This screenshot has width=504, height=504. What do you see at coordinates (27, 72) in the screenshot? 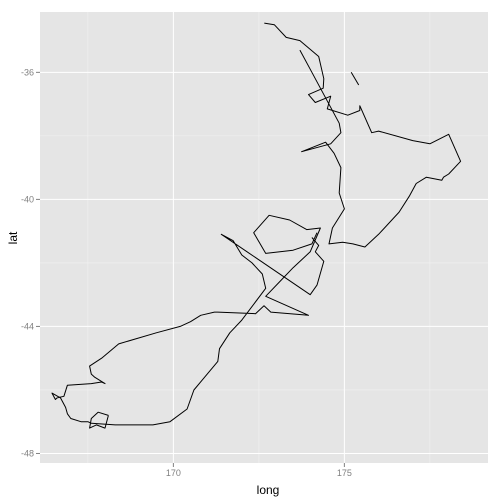
I see `y-tick-label: -36` at bounding box center [27, 72].